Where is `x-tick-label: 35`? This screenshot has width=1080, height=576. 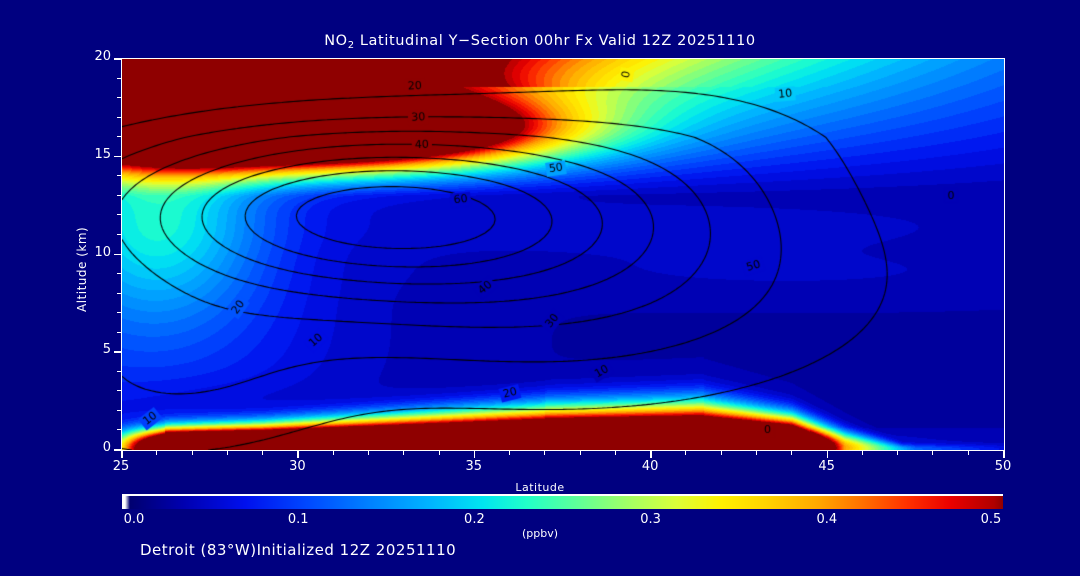
x-tick-label: 35 is located at coordinates (474, 466).